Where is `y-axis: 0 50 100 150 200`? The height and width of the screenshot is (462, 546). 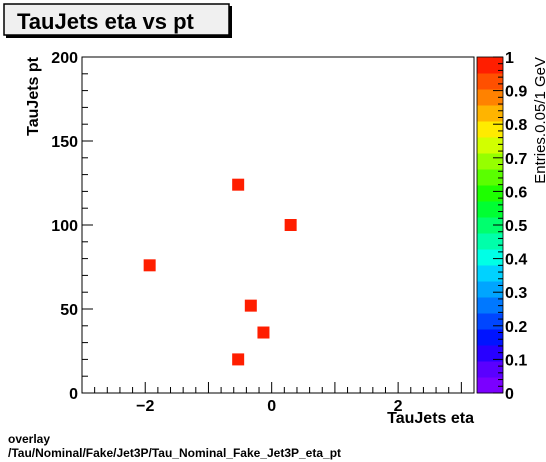
y-axis: 0 50 100 150 200 is located at coordinates (72, 226).